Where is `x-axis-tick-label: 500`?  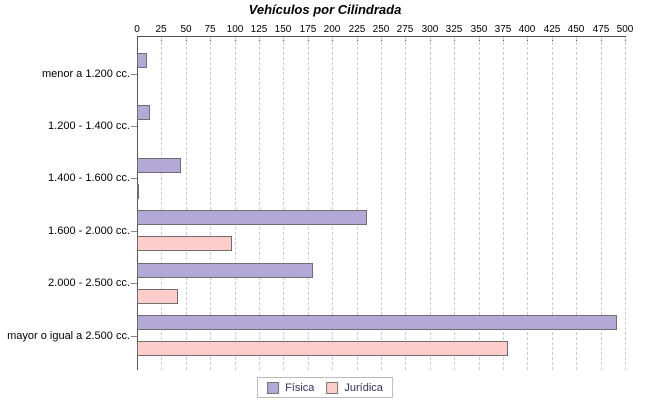
x-axis-tick-label: 500 is located at coordinates (625, 29).